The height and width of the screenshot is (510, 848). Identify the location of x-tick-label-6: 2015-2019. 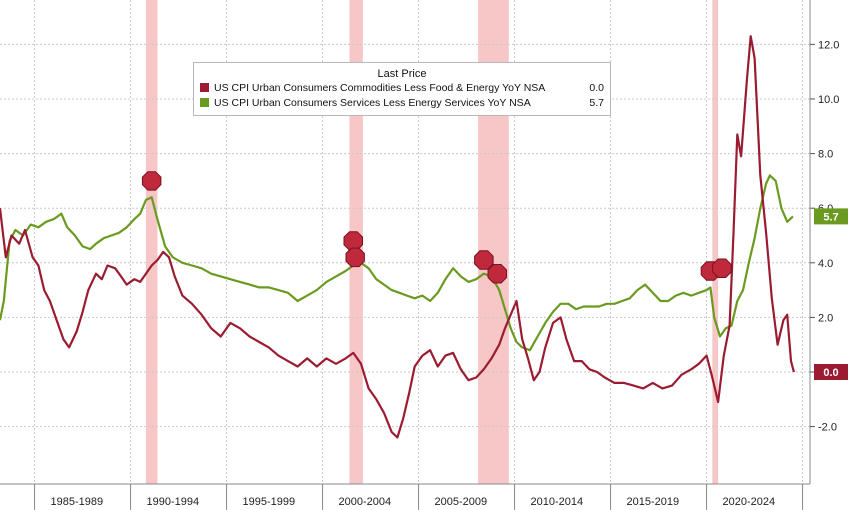
(652, 502).